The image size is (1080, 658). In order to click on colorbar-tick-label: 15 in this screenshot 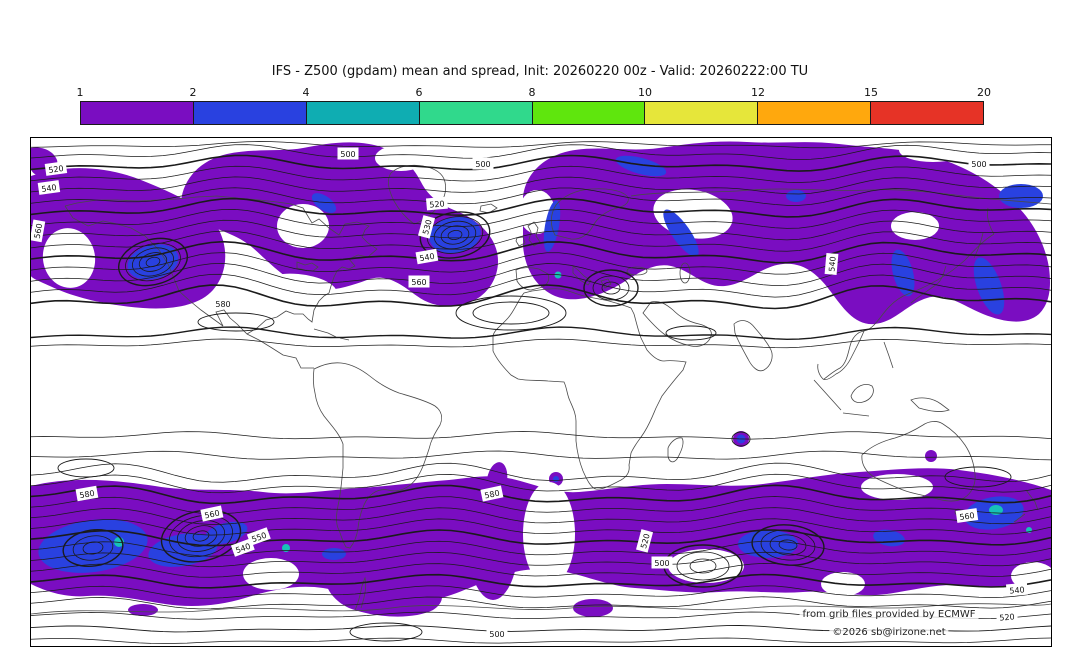, I will do `click(871, 92)`.